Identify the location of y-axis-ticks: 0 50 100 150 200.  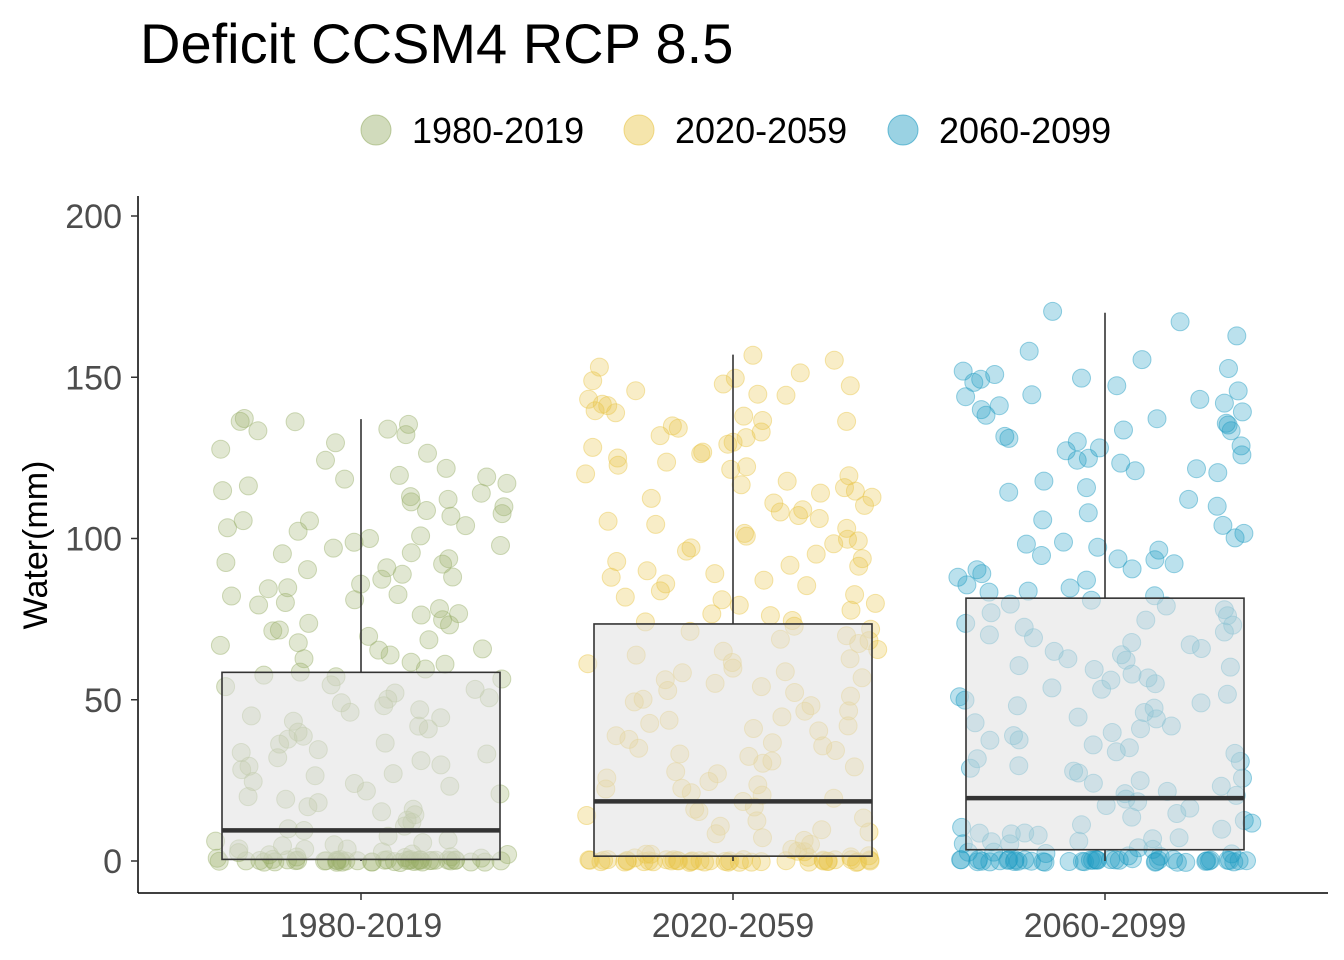
(101, 539).